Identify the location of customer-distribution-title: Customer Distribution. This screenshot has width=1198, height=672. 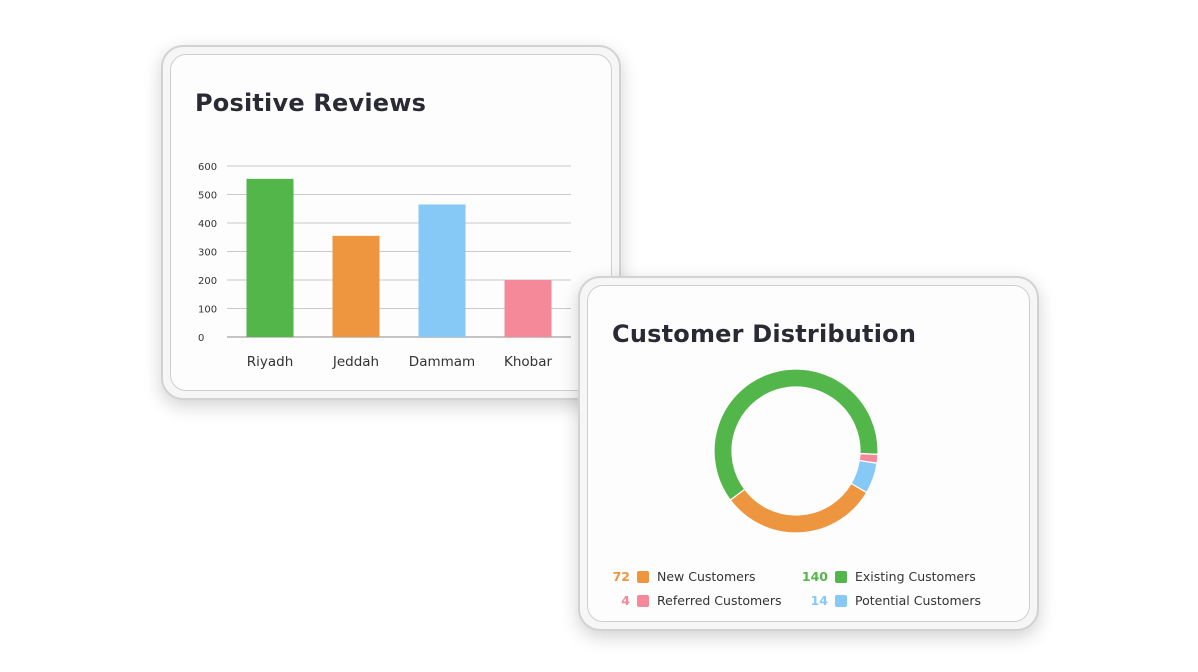
(764, 334).